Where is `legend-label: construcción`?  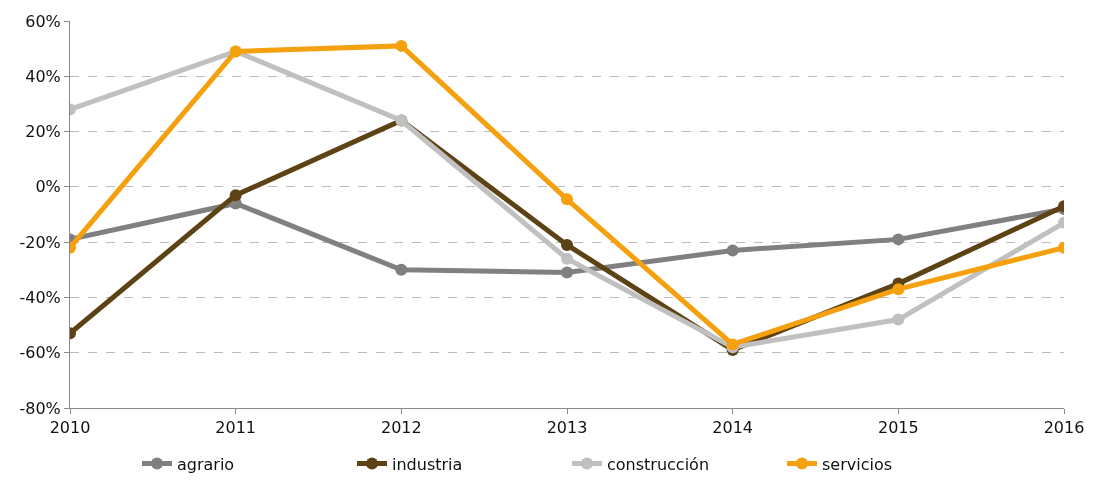 legend-label: construcción is located at coordinates (658, 464).